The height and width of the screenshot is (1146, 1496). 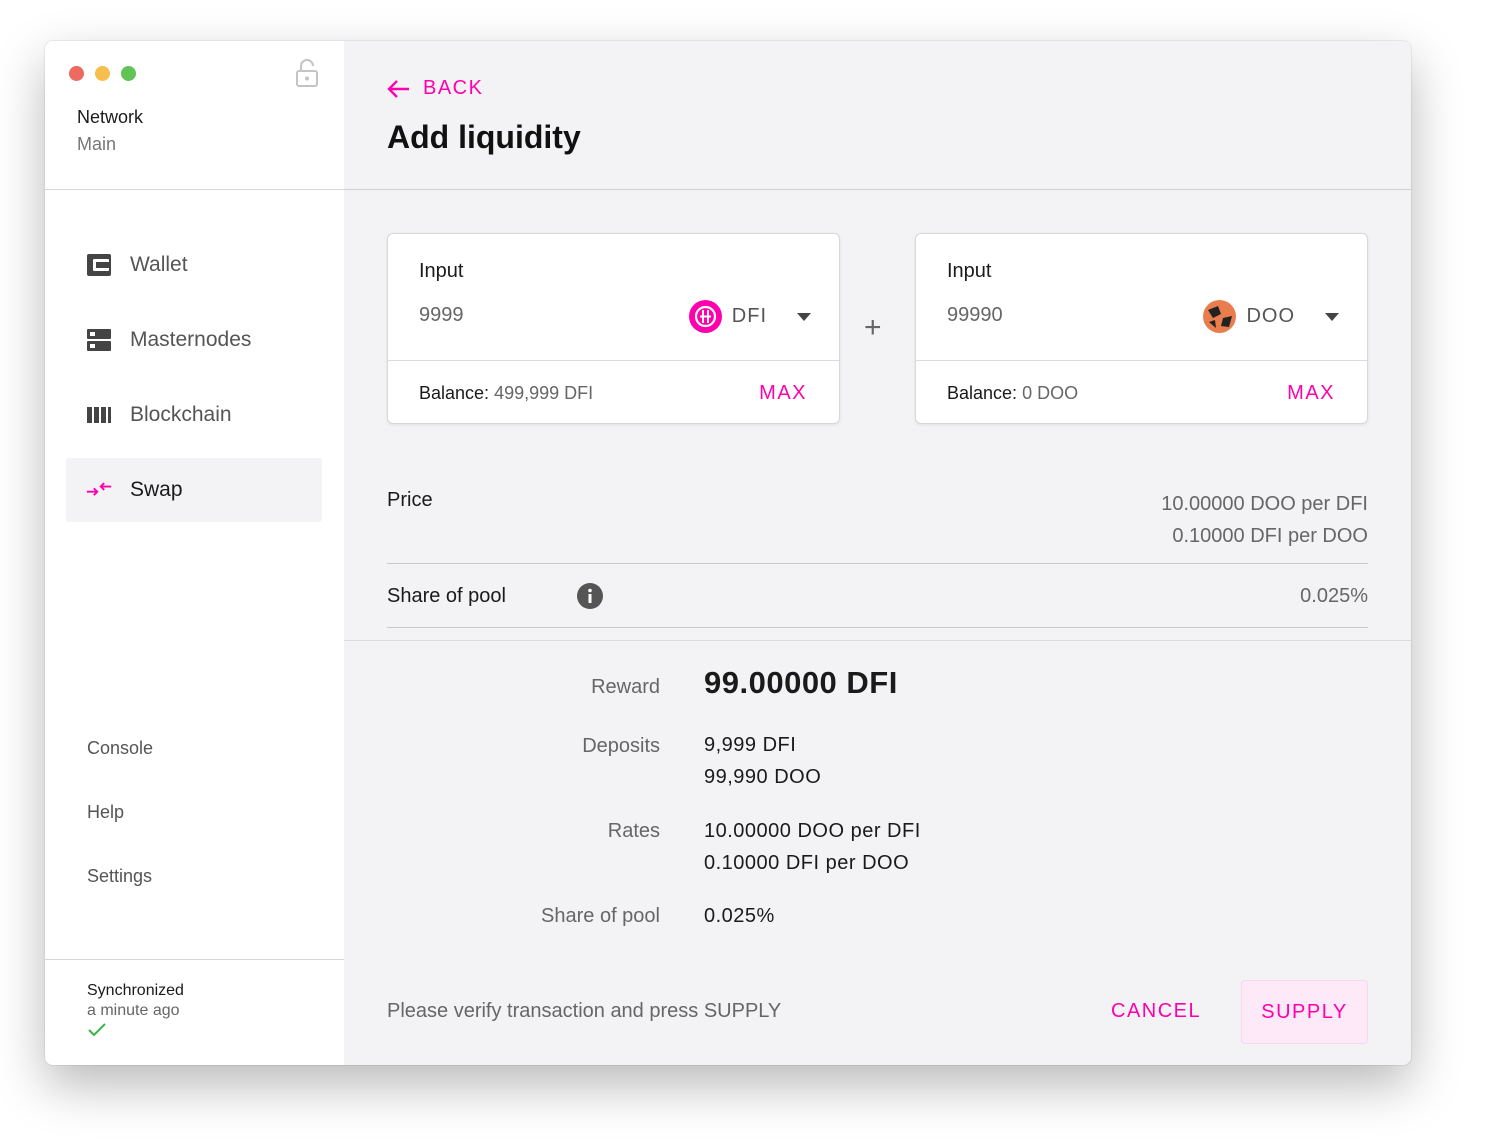 What do you see at coordinates (194, 189) in the screenshot?
I see `sidebar-divider` at bounding box center [194, 189].